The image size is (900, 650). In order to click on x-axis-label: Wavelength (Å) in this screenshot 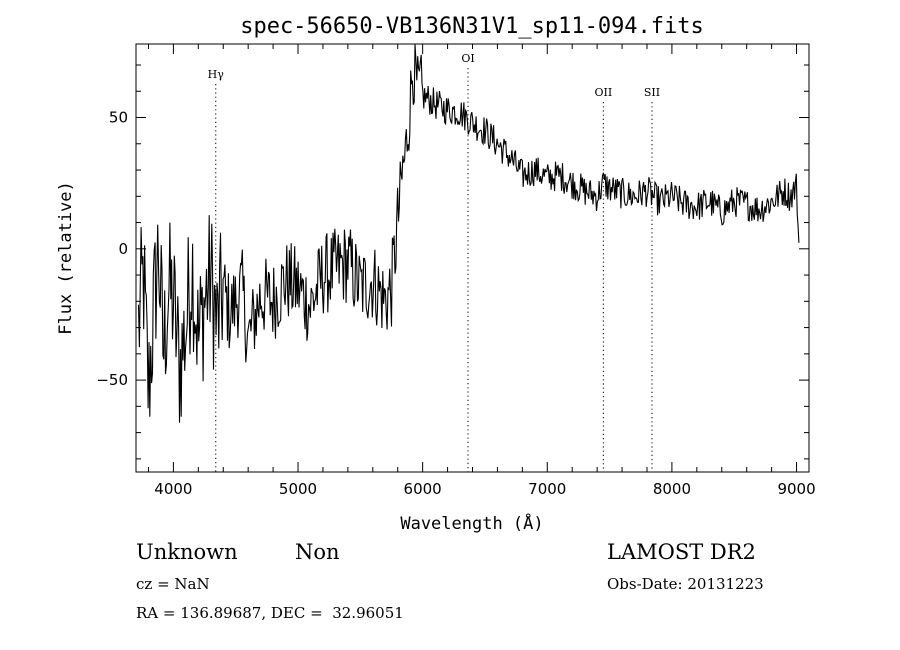, I will do `click(471, 523)`.